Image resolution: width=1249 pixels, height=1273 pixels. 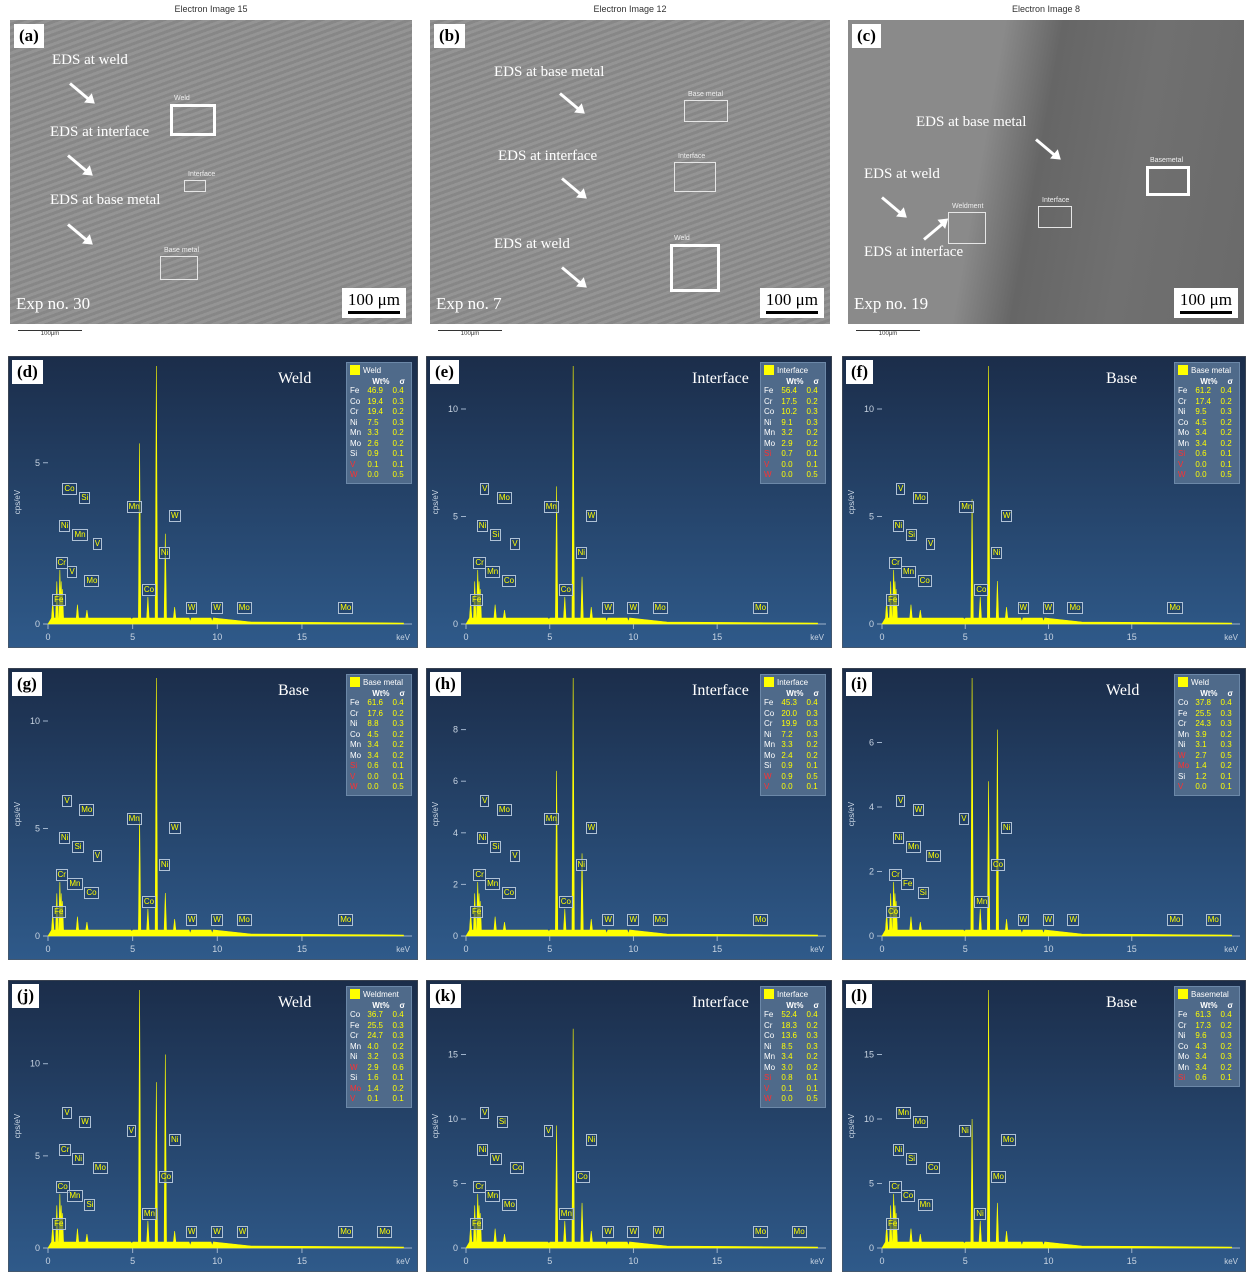 I want to click on spectrum-title: Base, so click(x=1122, y=378).